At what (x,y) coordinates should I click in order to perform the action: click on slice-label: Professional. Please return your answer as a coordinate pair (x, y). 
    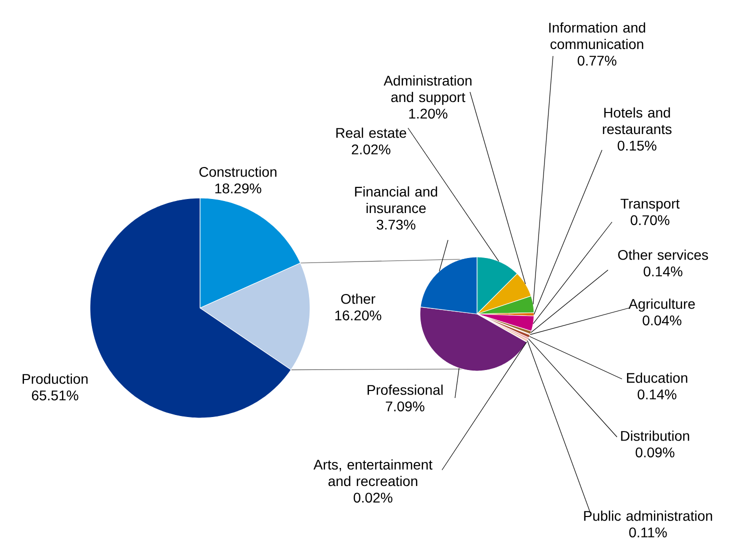
    Looking at the image, I should click on (405, 389).